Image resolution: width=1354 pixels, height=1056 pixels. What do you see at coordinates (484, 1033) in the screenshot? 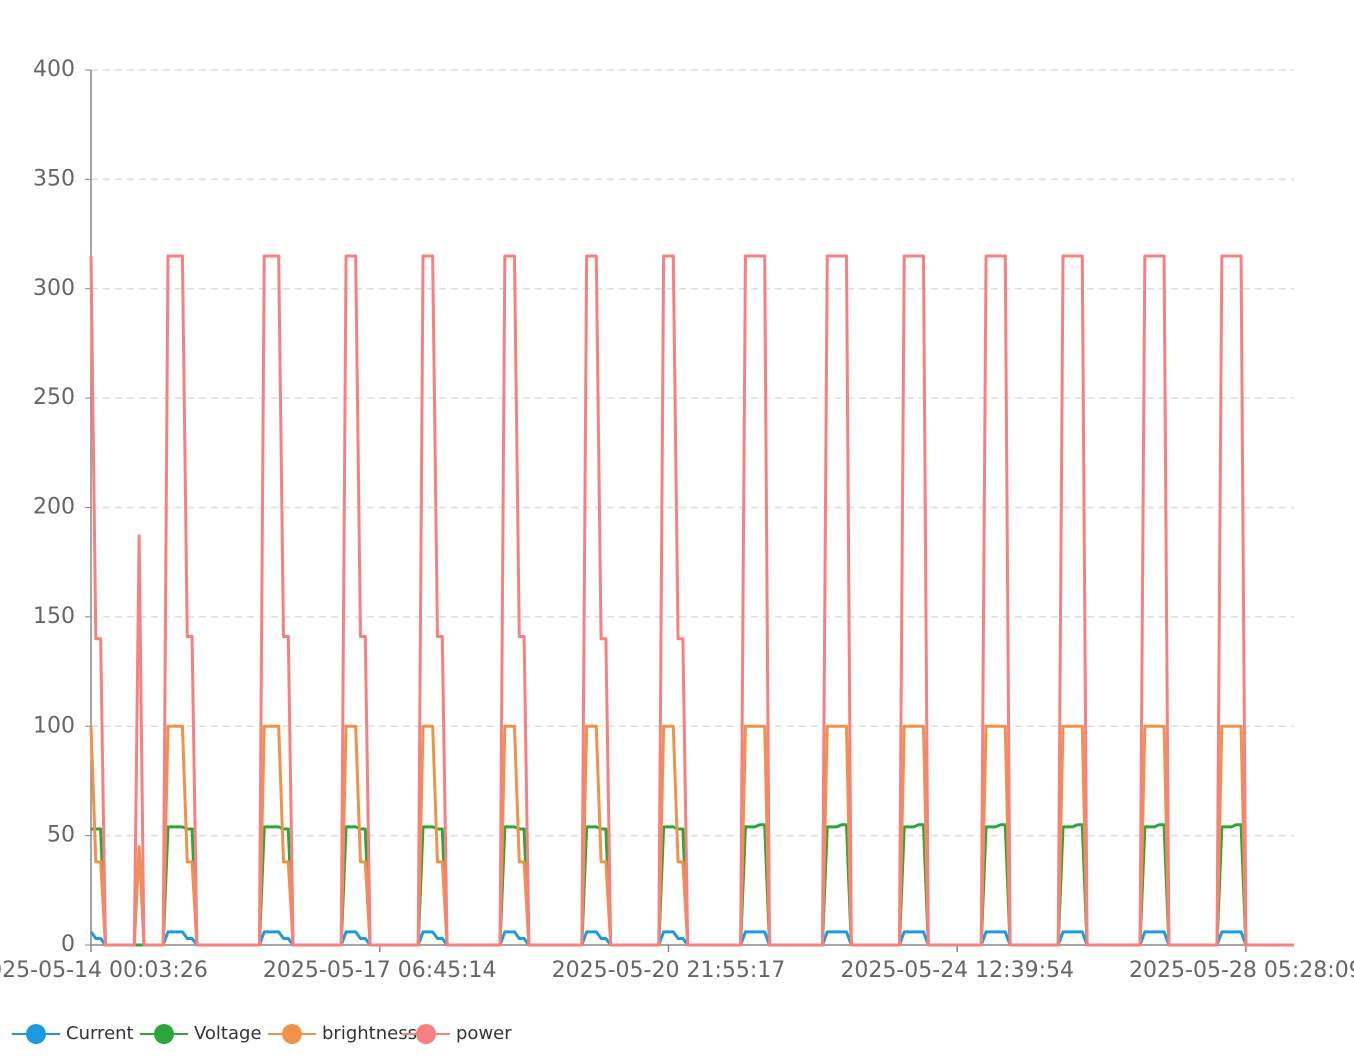
I see `legend-label: power` at bounding box center [484, 1033].